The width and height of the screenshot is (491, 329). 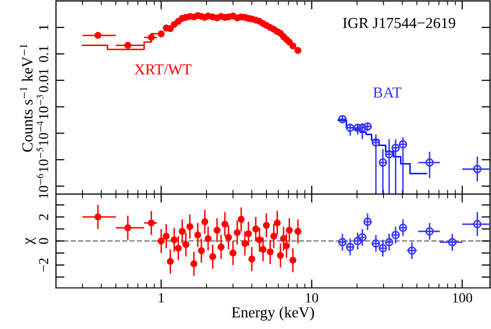 What do you see at coordinates (43, 80) in the screenshot?
I see `y-tick-label: 0.01` at bounding box center [43, 80].